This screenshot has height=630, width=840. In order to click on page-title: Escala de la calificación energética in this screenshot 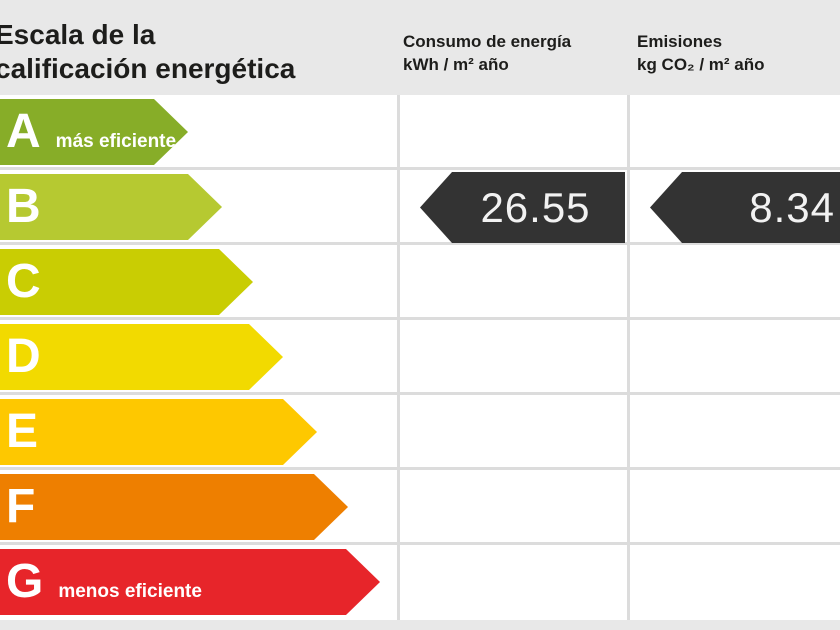, I will do `click(147, 52)`.